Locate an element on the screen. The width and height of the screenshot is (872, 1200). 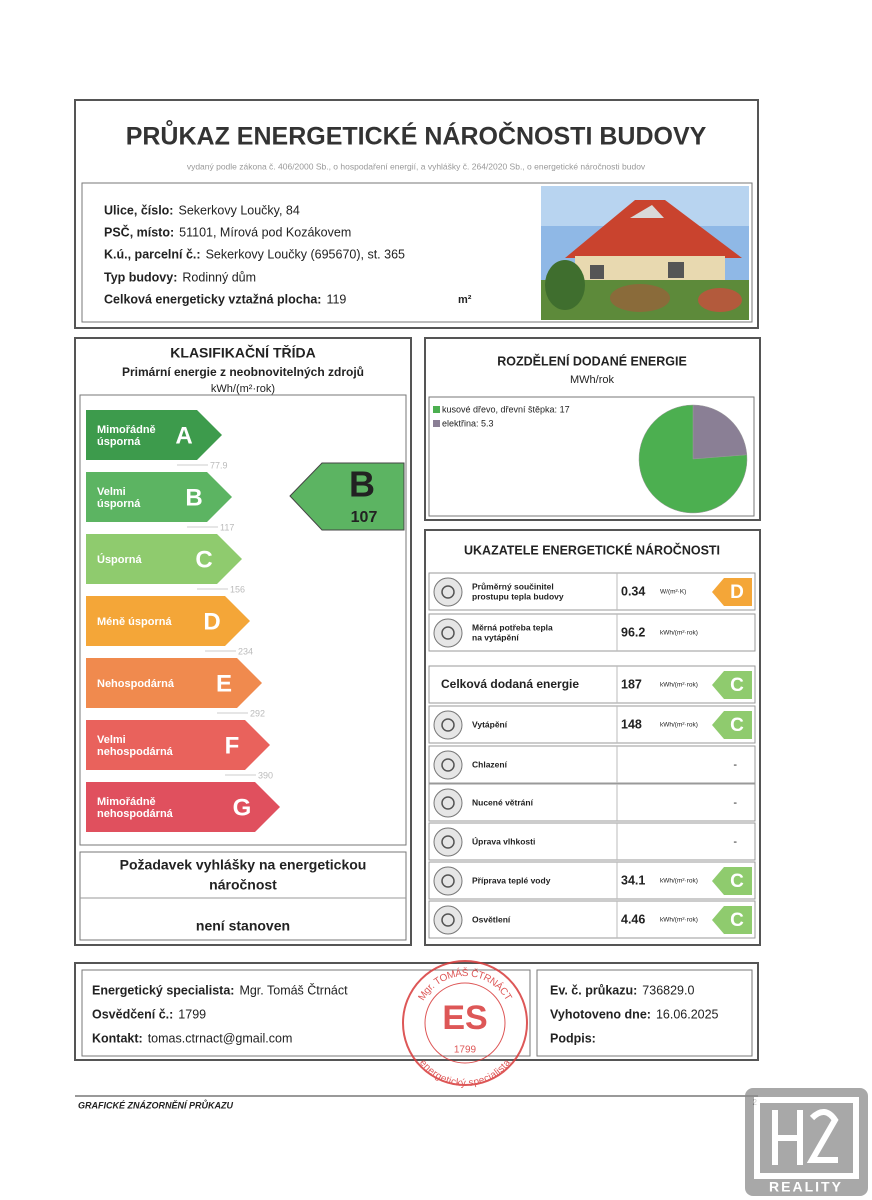
indicator-label: Osvětlení is located at coordinates (491, 919).